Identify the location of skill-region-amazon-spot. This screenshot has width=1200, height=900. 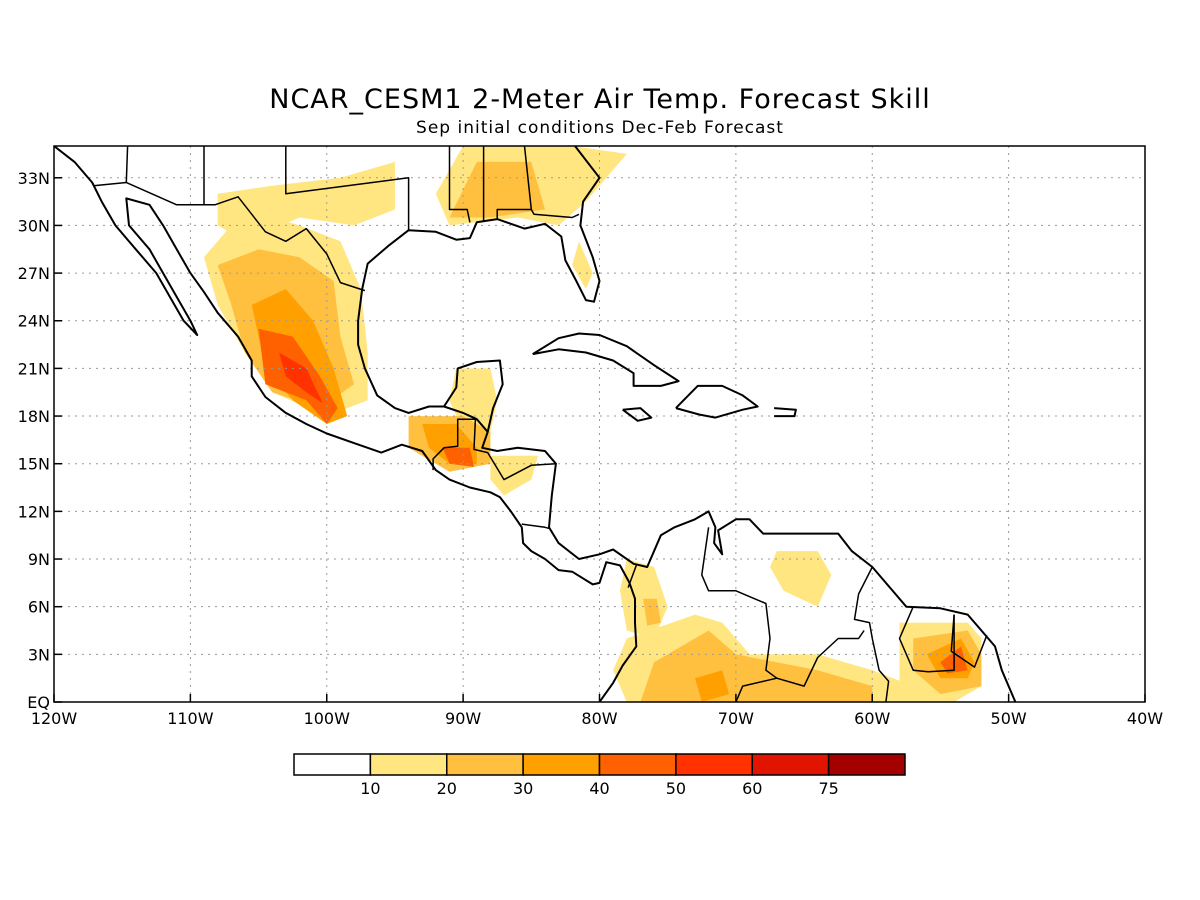
(712, 686).